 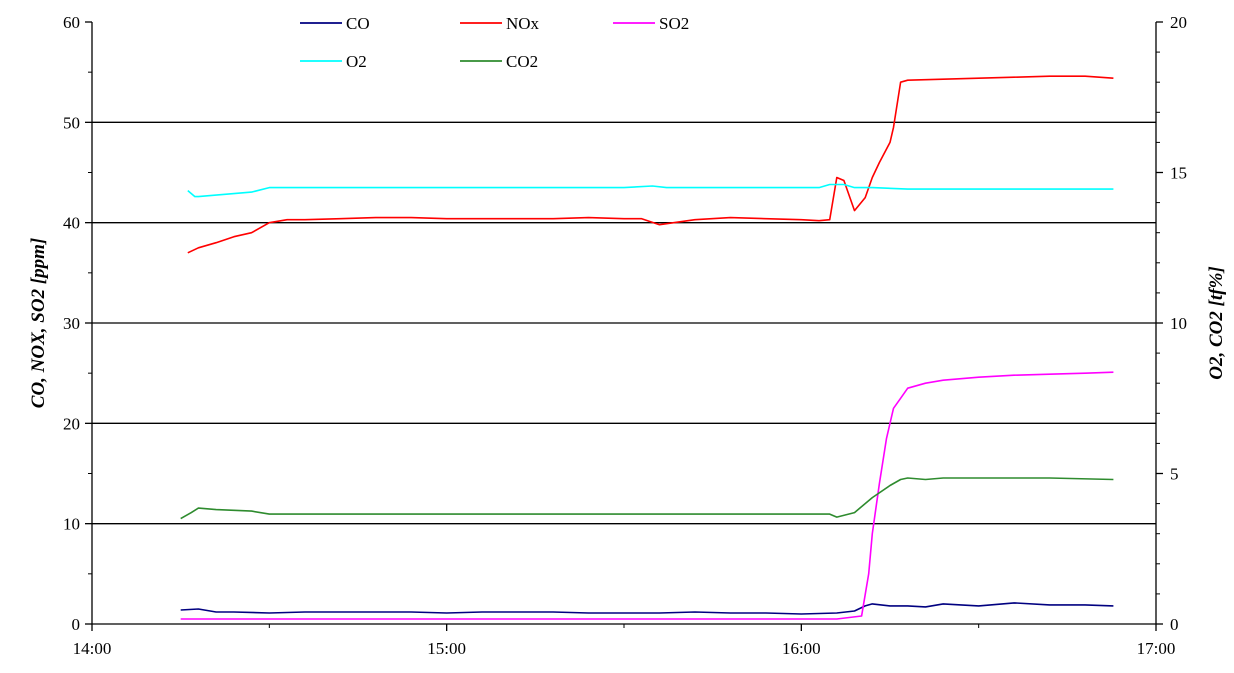 I want to click on series-line-o2, so click(x=650, y=190).